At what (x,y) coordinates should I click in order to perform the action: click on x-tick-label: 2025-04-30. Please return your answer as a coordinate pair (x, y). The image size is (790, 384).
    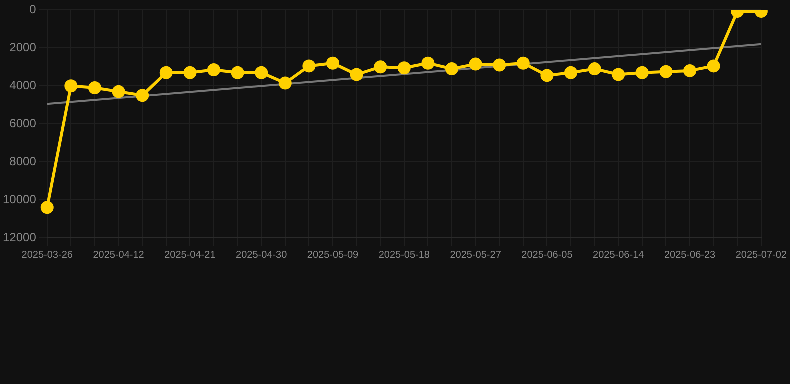
    Looking at the image, I should click on (262, 255).